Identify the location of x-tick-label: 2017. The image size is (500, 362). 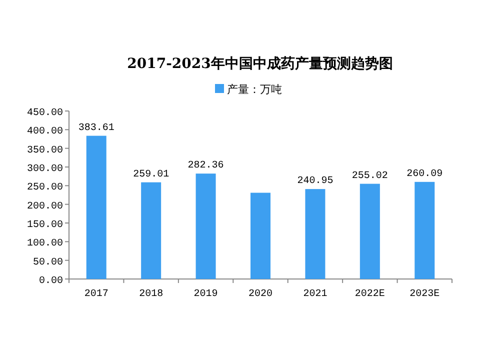
(96, 294).